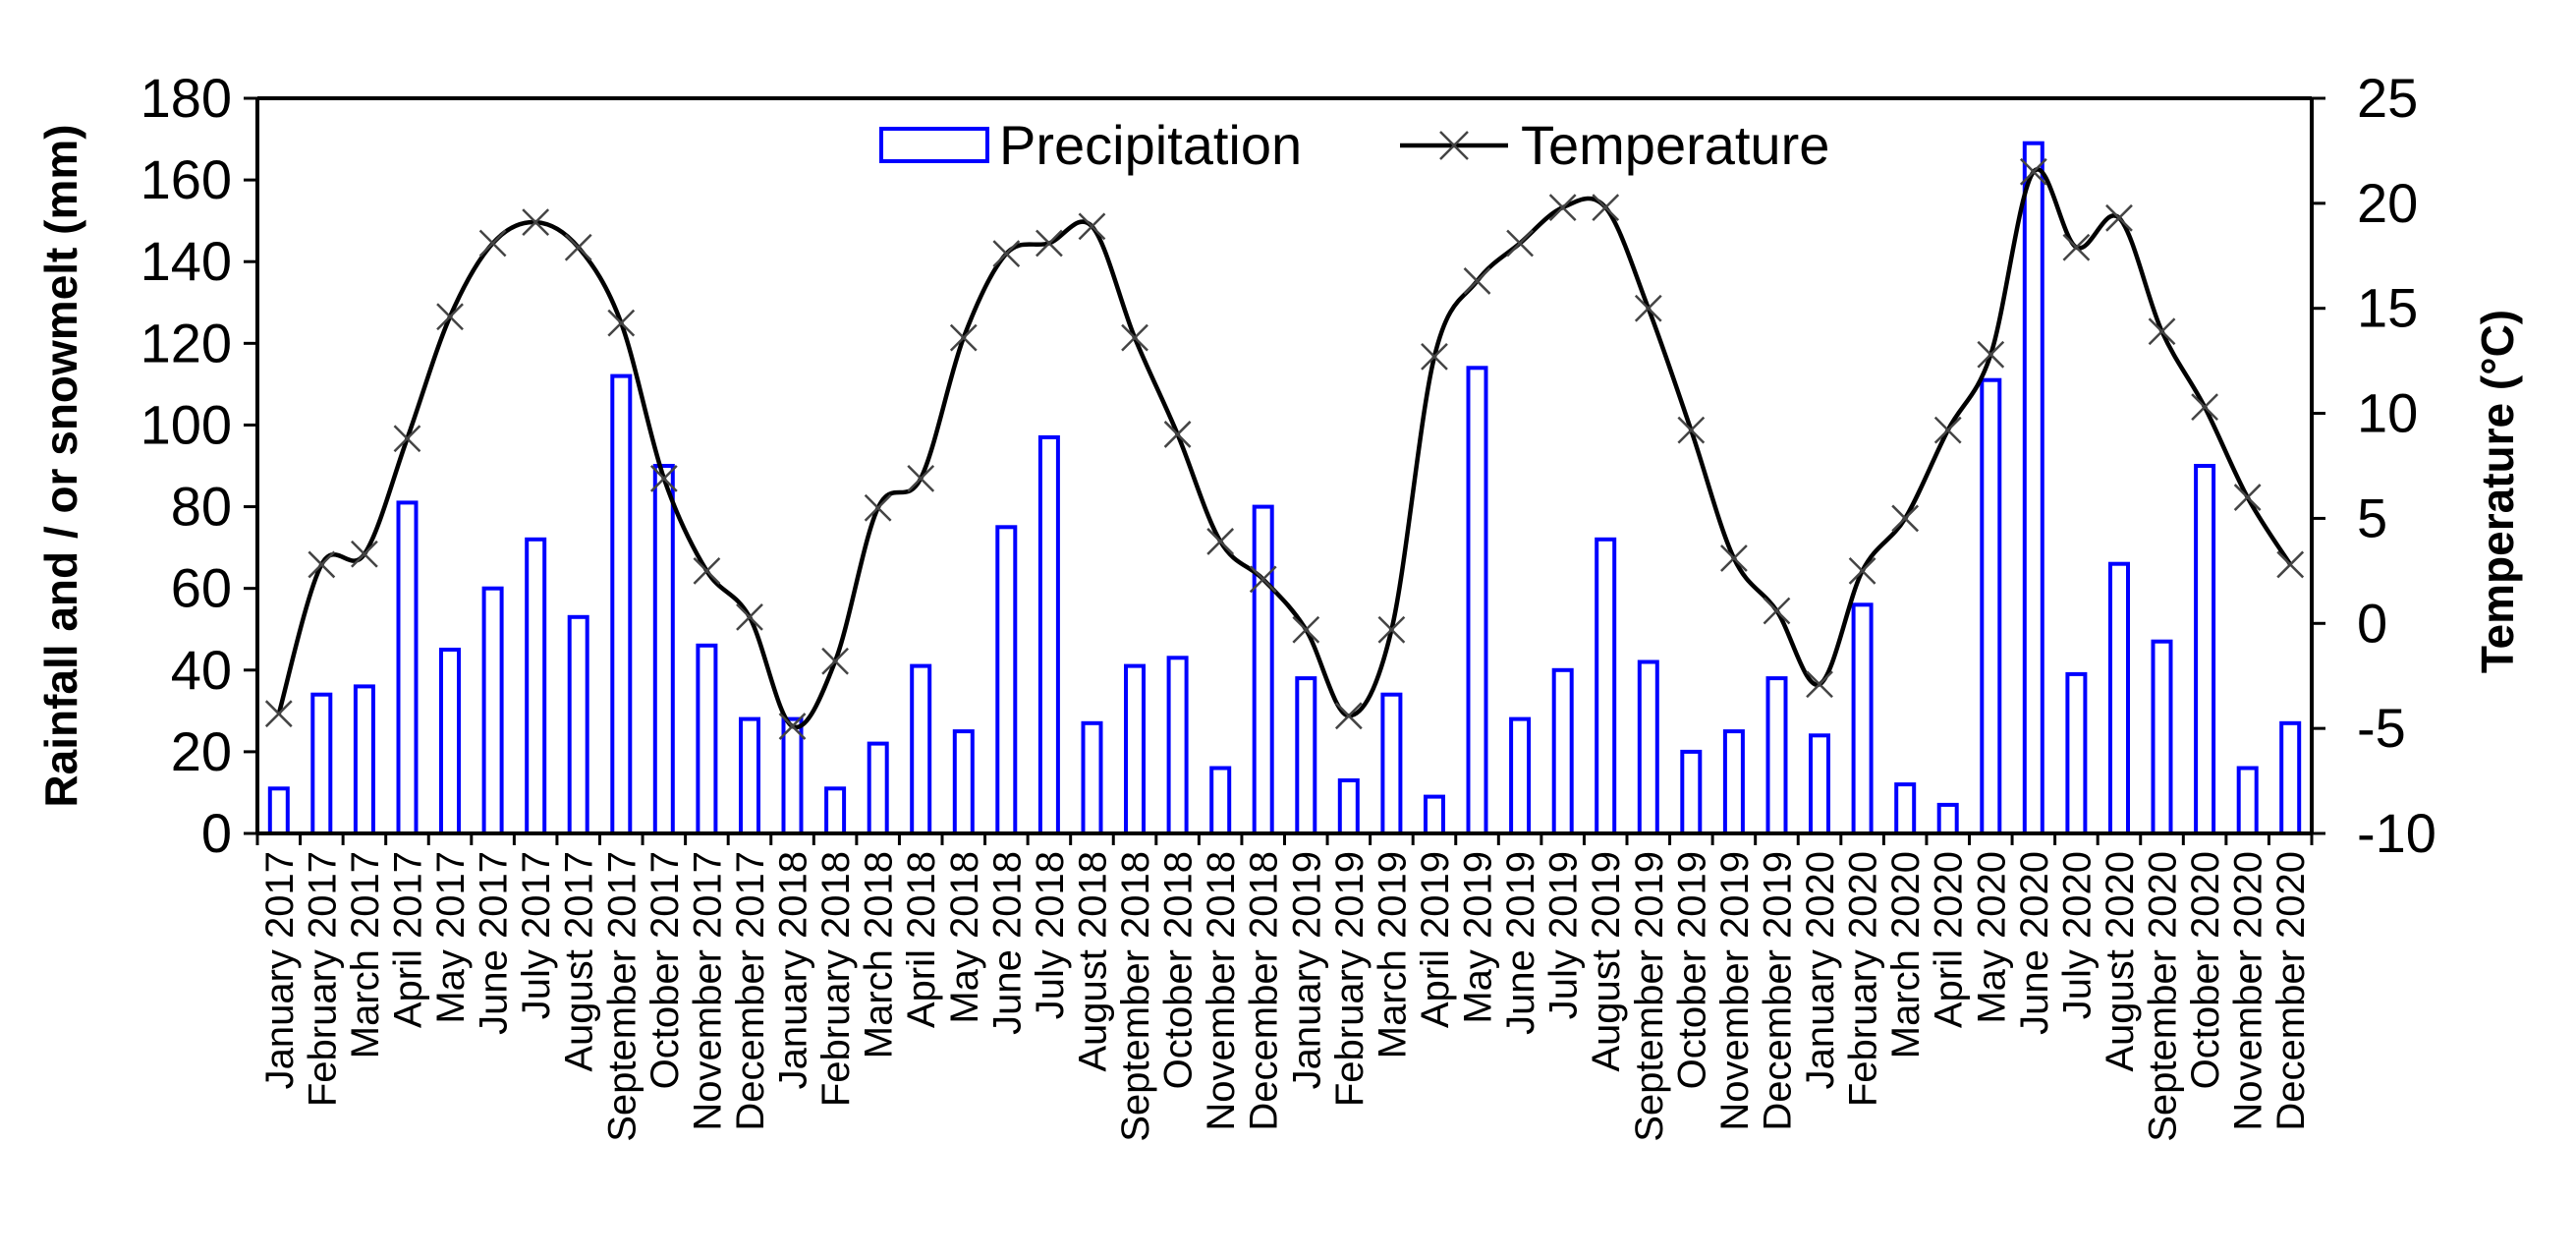  Describe the element at coordinates (2387, 98) in the screenshot. I see `right-y-tick-label: 25` at that location.